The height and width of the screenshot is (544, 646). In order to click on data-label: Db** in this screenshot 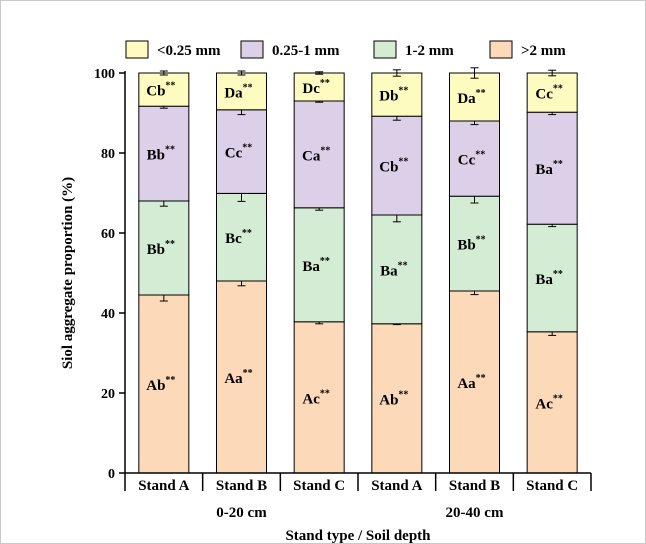, I will do `click(393, 95)`.